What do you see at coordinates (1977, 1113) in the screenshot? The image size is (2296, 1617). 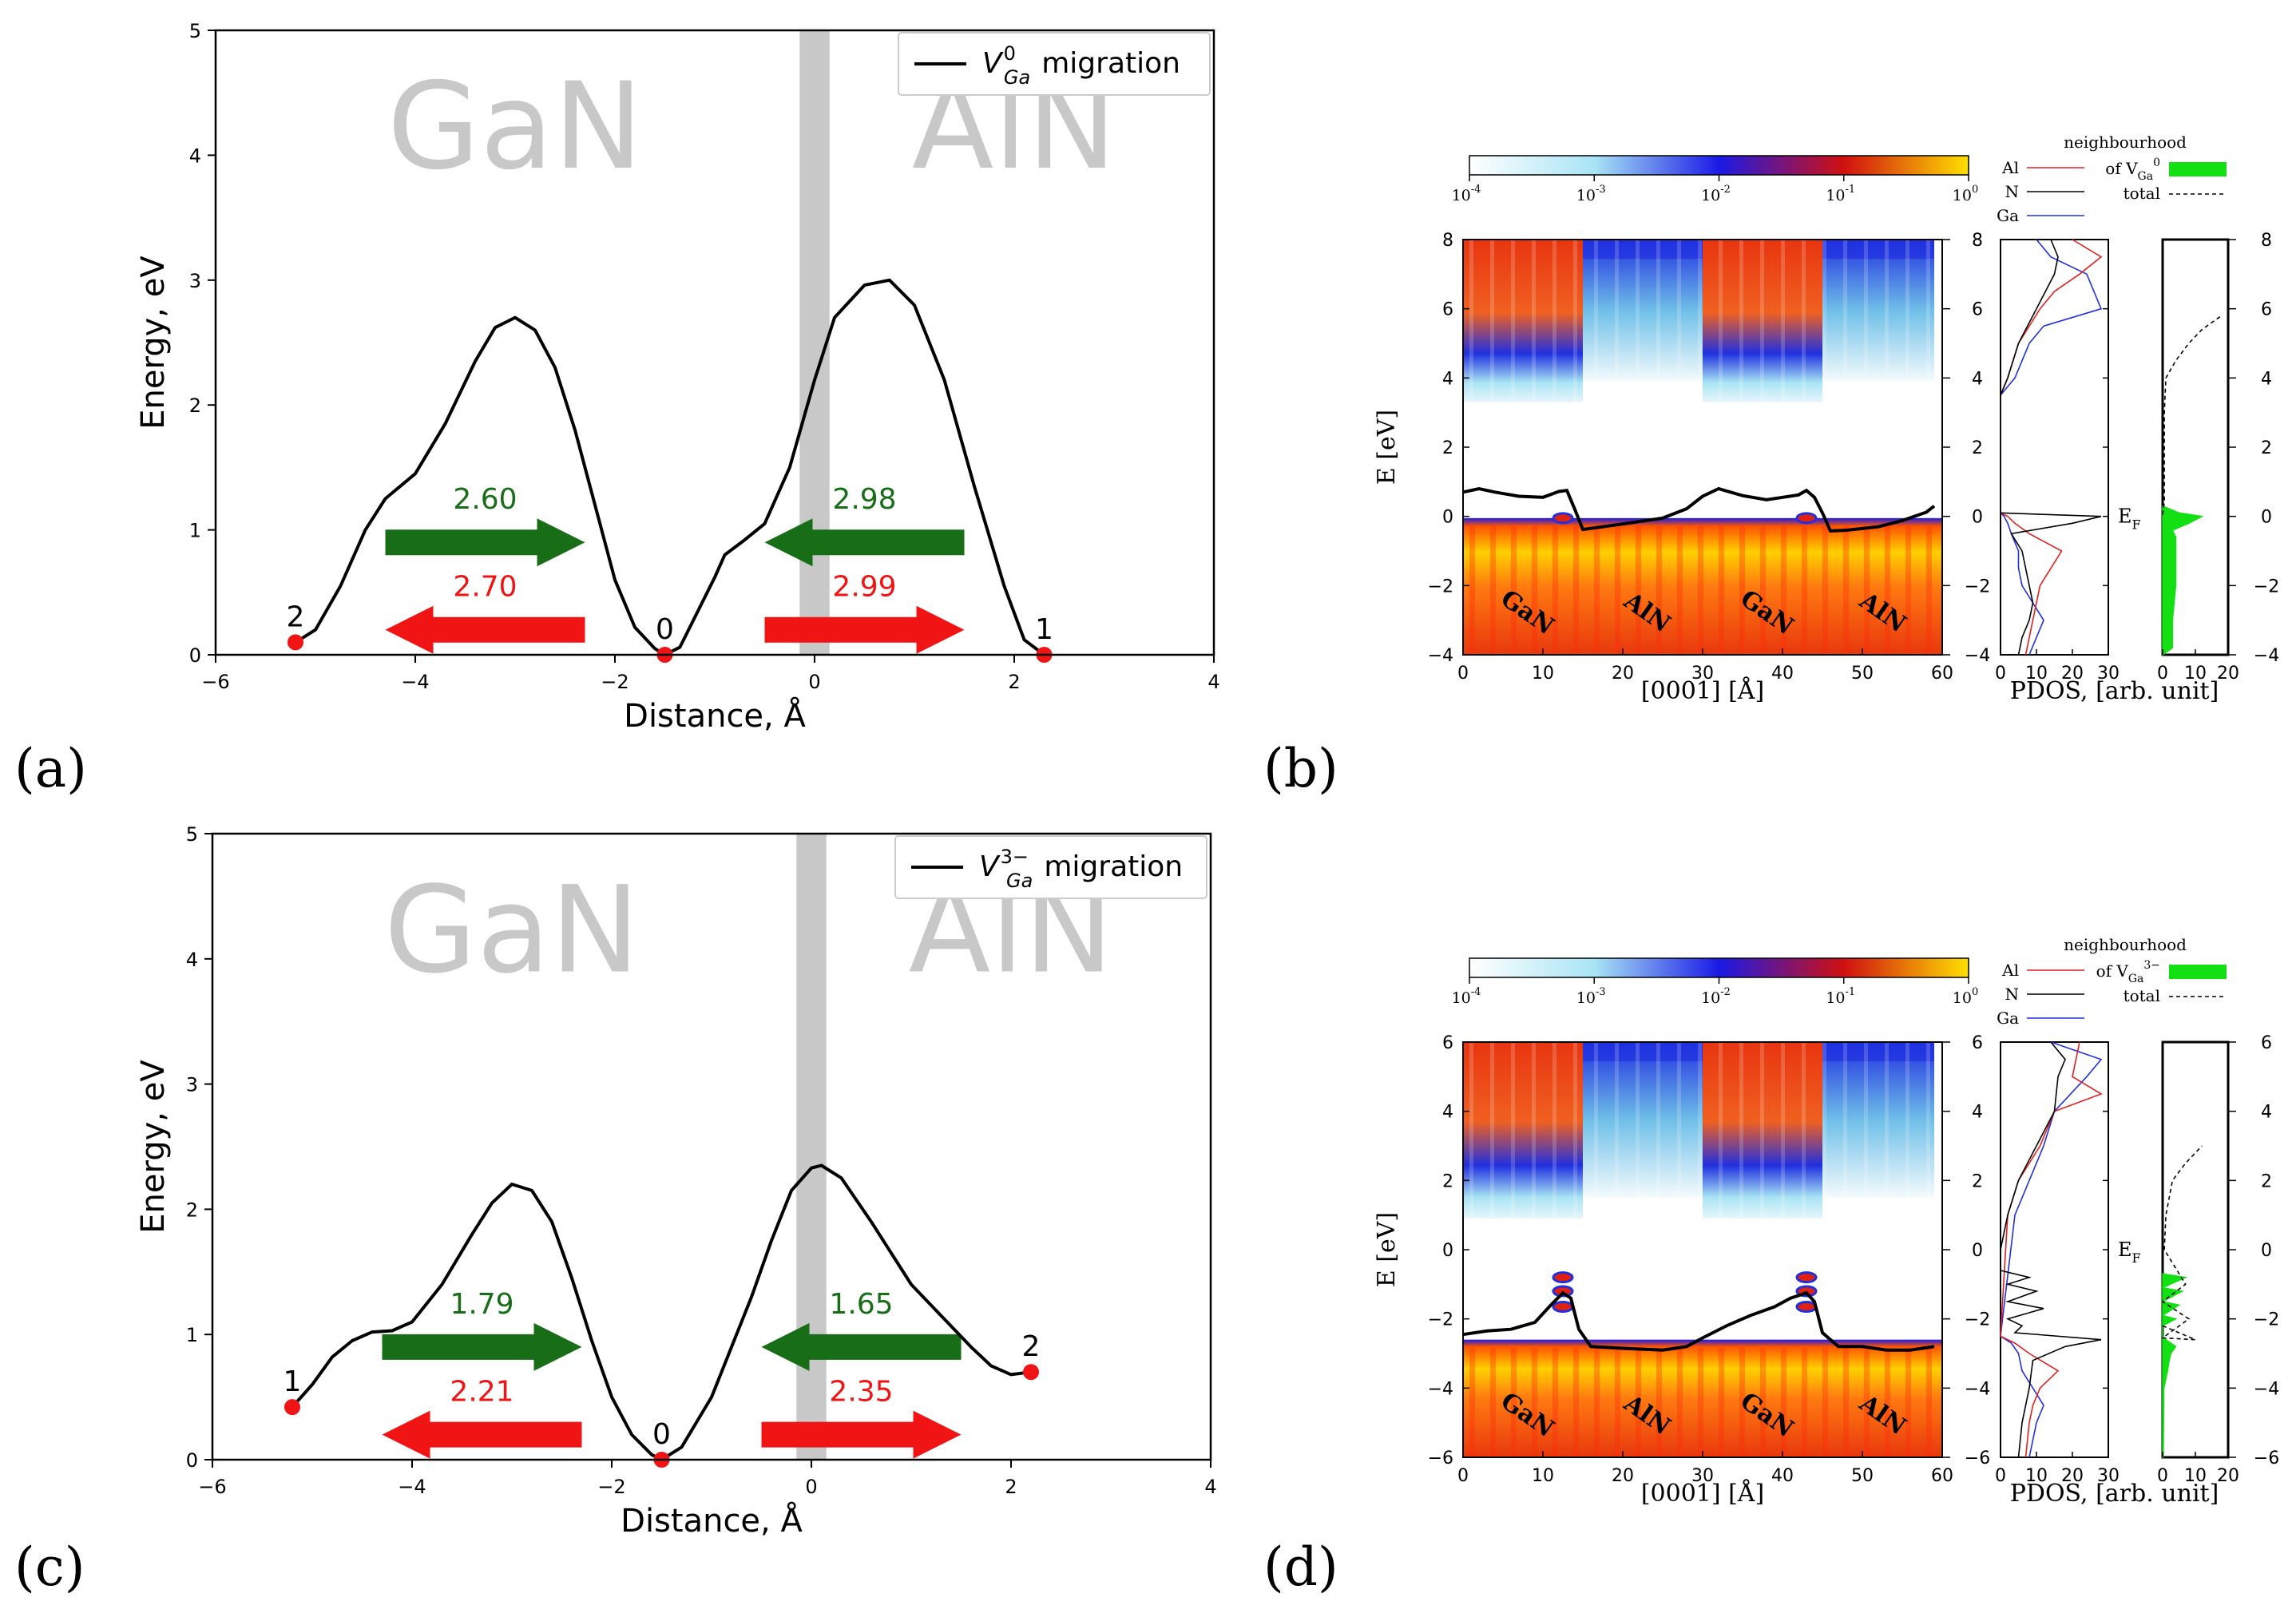 I see `y-tick-label-right: 4` at bounding box center [1977, 1113].